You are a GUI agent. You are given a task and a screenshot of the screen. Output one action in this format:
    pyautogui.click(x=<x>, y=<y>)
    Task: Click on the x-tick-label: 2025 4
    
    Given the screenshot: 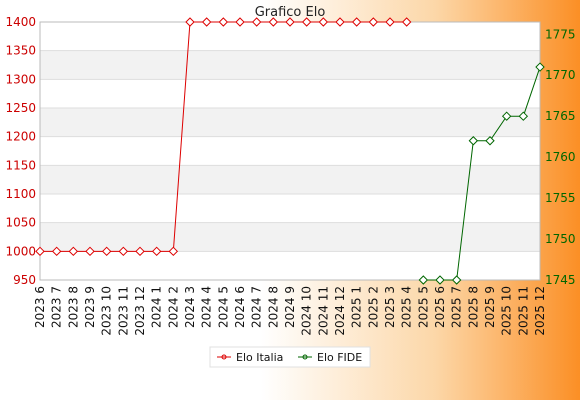 What is the action you would take?
    pyautogui.click(x=407, y=307)
    